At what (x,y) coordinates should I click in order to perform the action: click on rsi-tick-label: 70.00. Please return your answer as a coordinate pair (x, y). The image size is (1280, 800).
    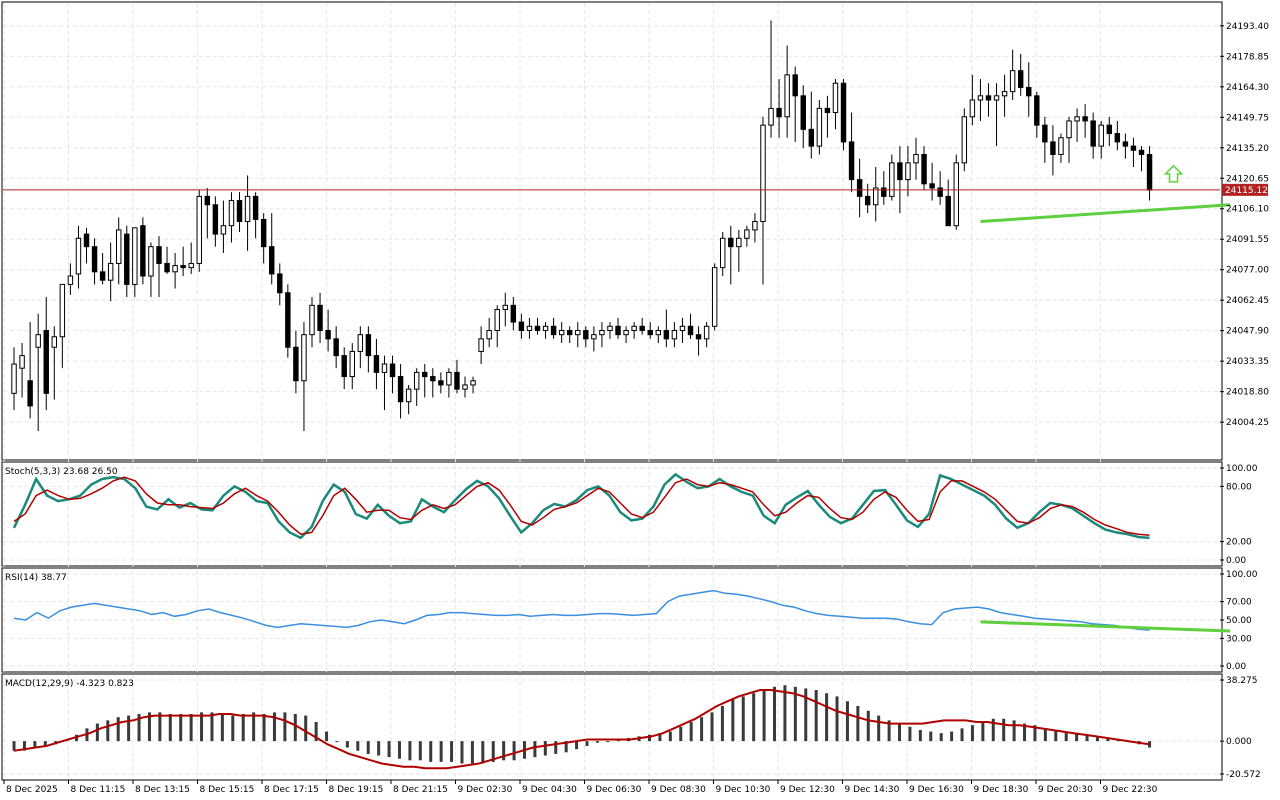
    Looking at the image, I should click on (1239, 603).